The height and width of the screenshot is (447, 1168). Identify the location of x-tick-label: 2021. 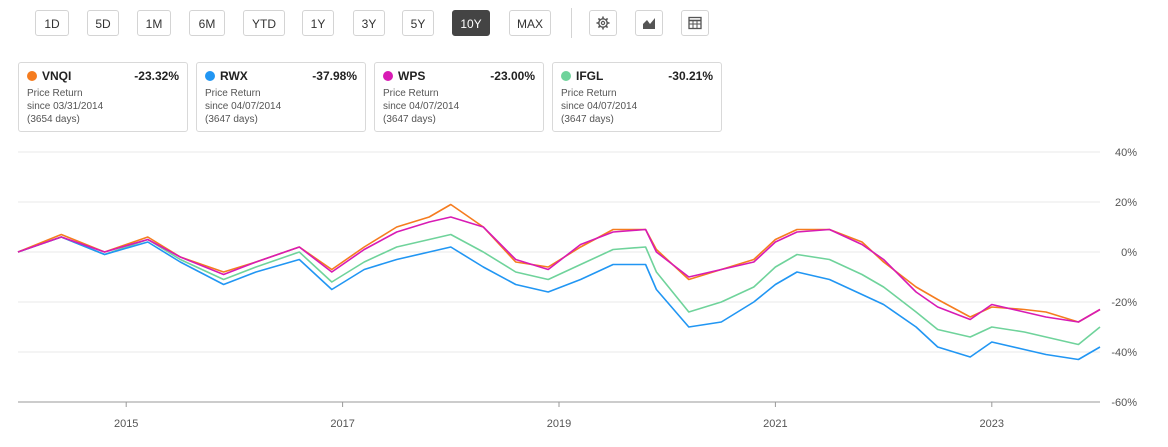
(775, 424).